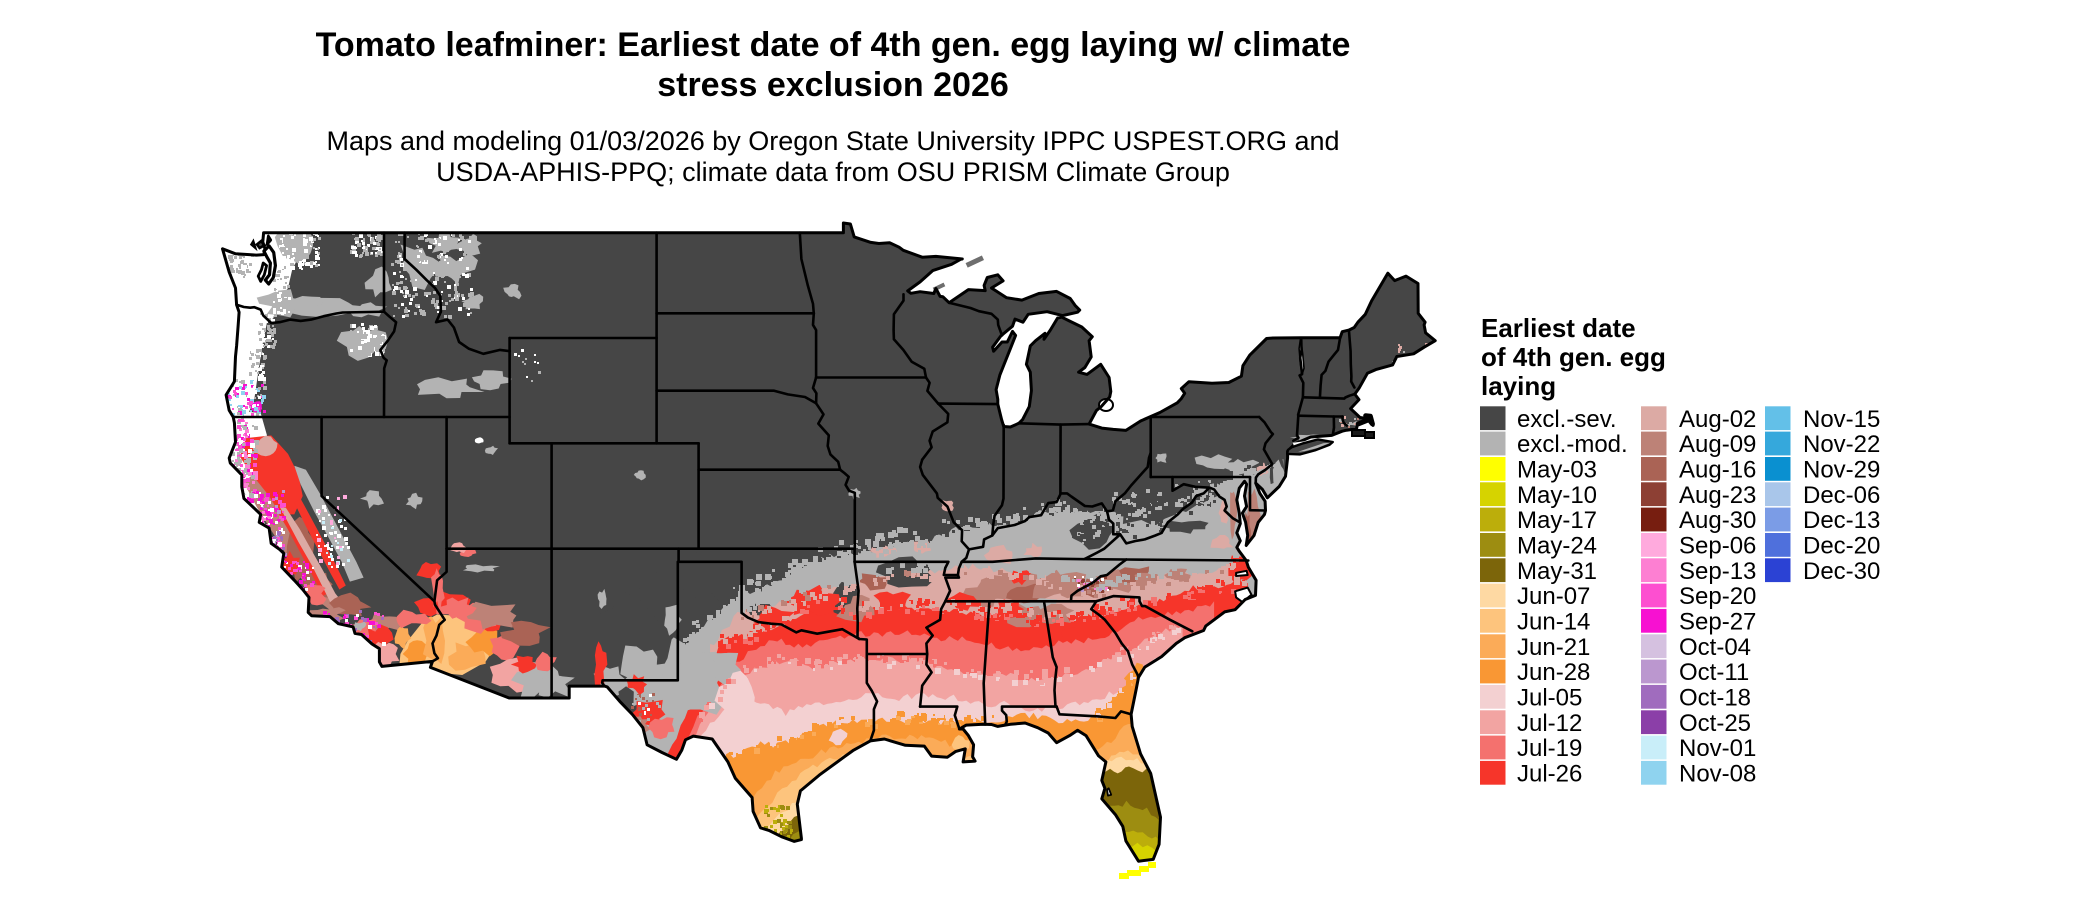  I want to click on svg-text: Oct-25, so click(1715, 723).